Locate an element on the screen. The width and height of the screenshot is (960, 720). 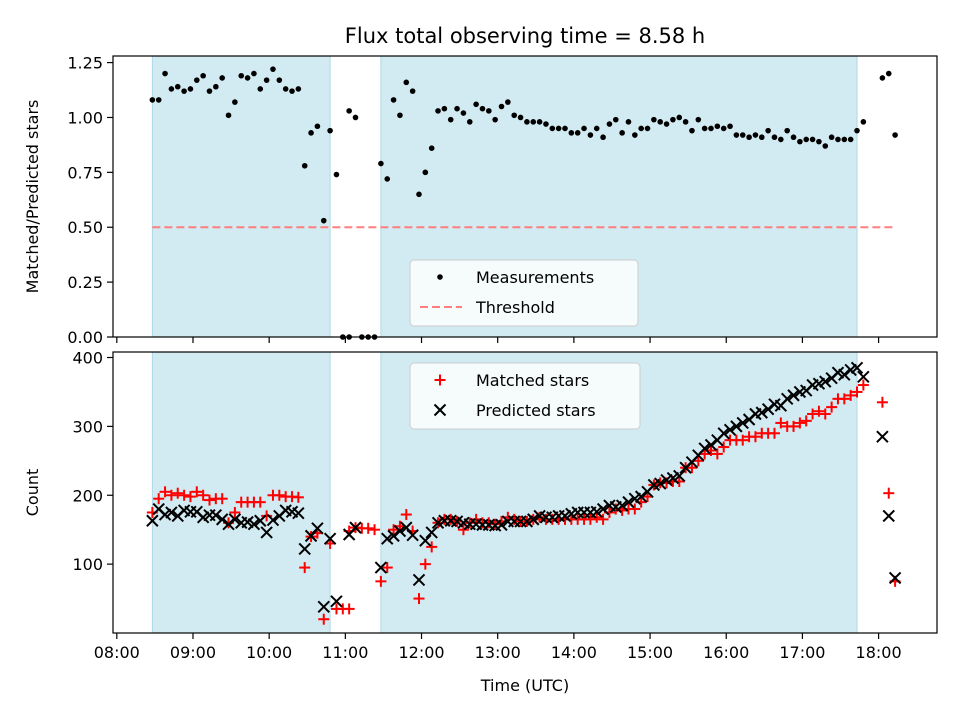
x-tick-label: 15:00 is located at coordinates (650, 652).